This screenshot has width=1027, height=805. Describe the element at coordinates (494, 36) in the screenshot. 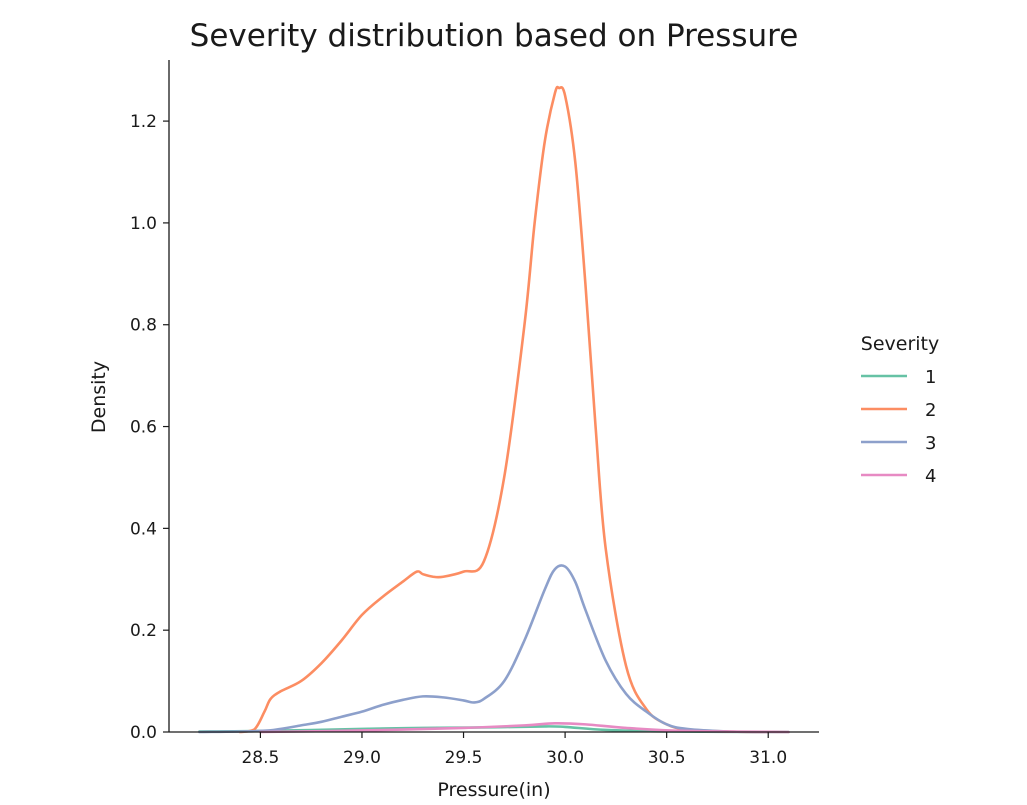

I see `chart-title: Severity distribution based on Pressure` at that location.